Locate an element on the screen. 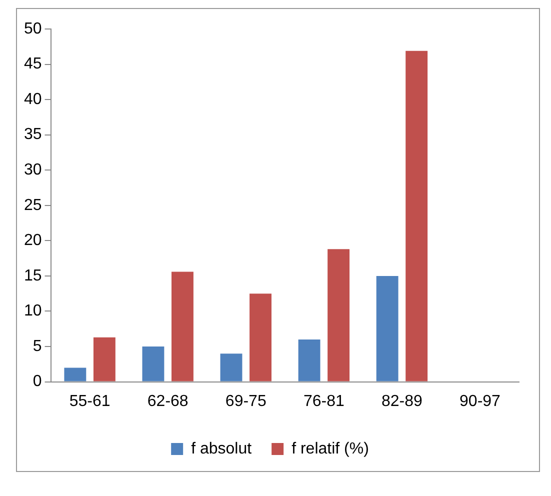 This screenshot has height=496, width=551. y-tick-label: 30 is located at coordinates (33, 170).